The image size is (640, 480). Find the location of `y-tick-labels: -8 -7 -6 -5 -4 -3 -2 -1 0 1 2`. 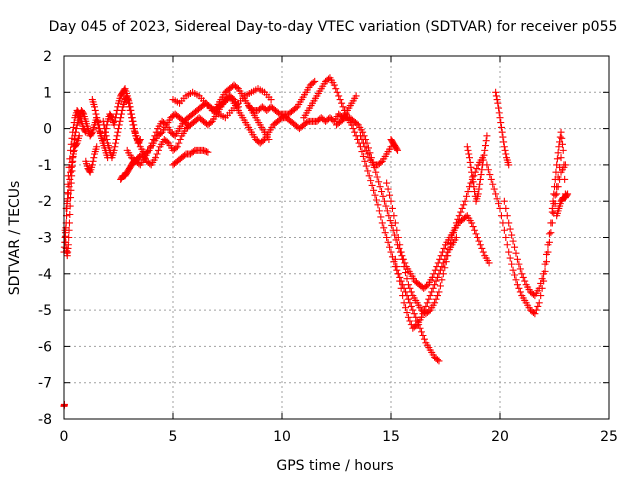

y-tick-labels: -8 -7 -6 -5 -4 -3 -2 -1 0 1 2 is located at coordinates (45, 238).